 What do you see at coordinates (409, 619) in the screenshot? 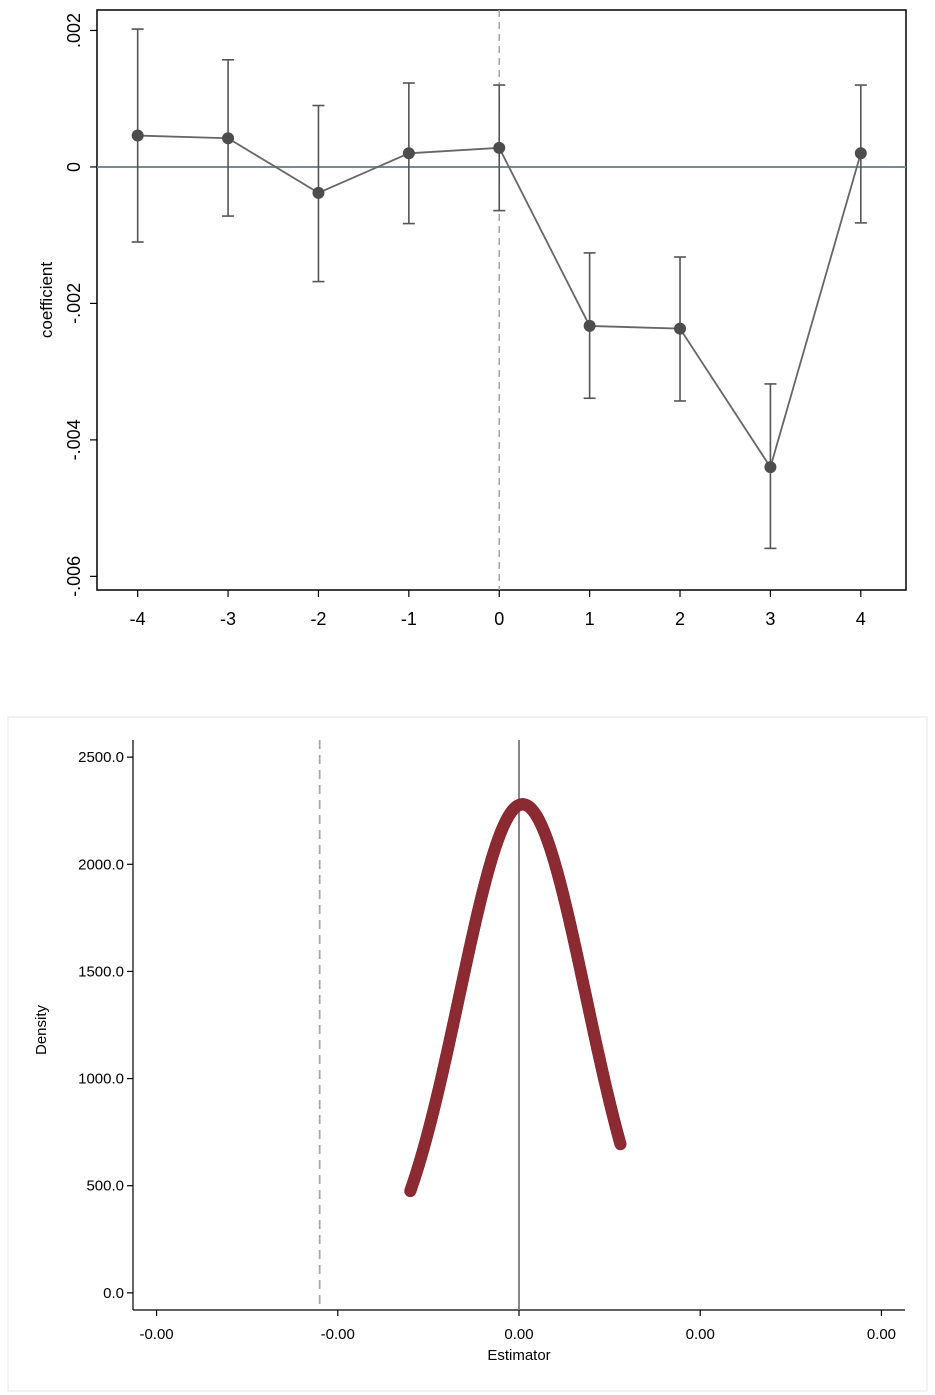
I see `x-tick-label: -1` at bounding box center [409, 619].